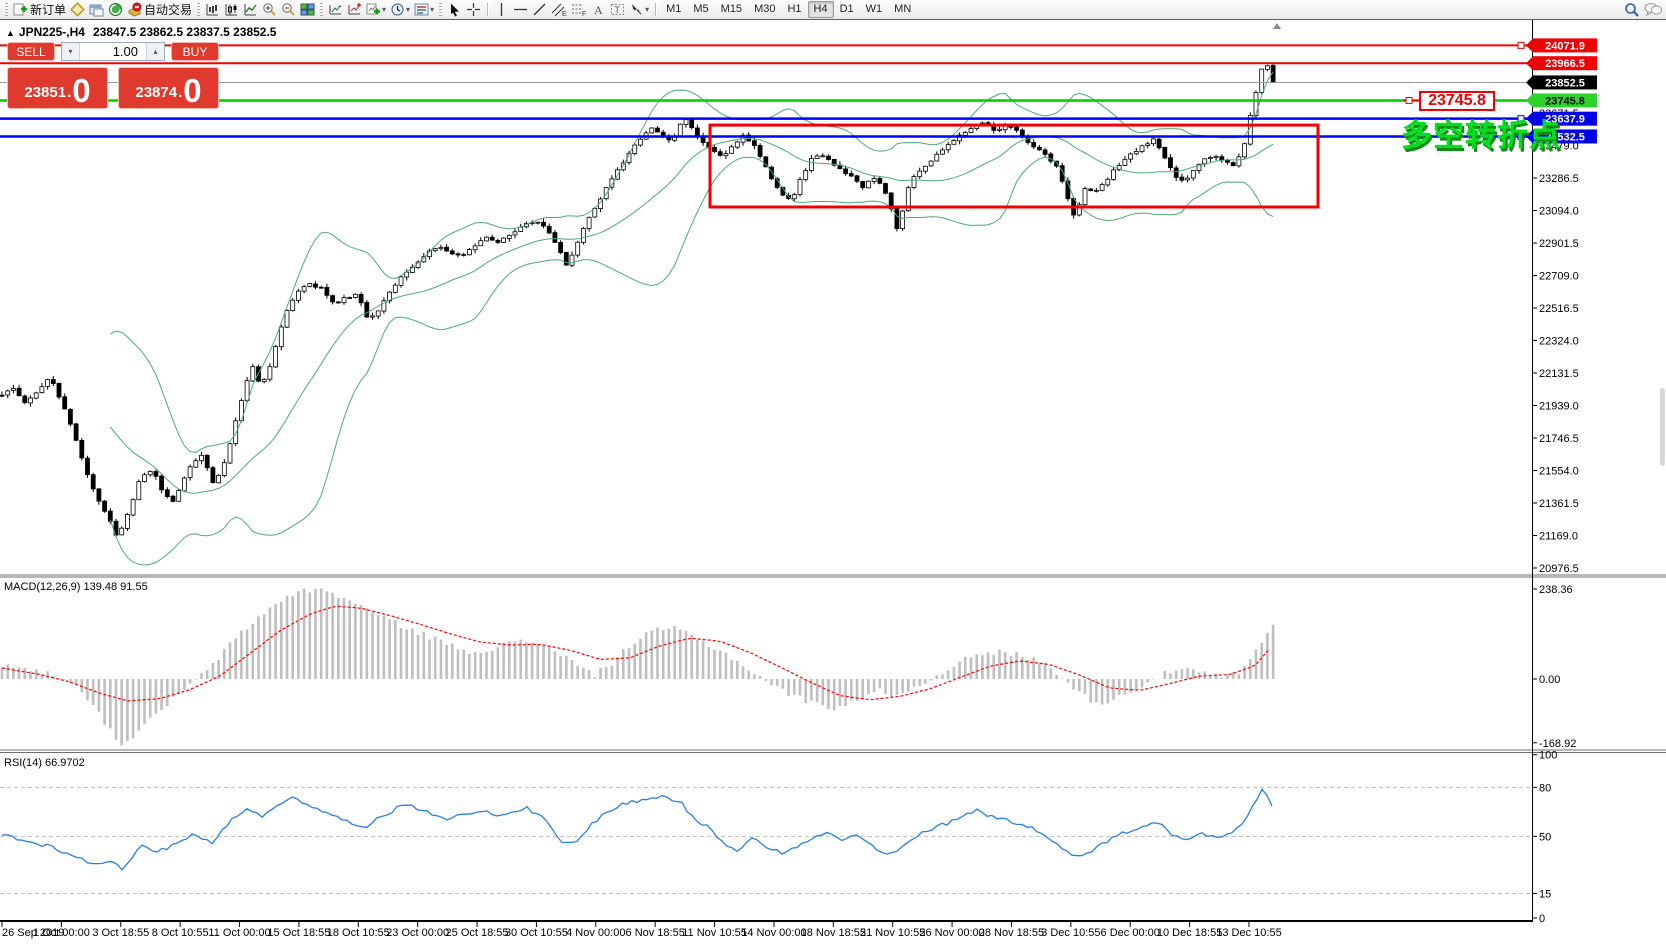  I want to click on time-axis-label: 3 Dec 10:55, so click(1070, 933).